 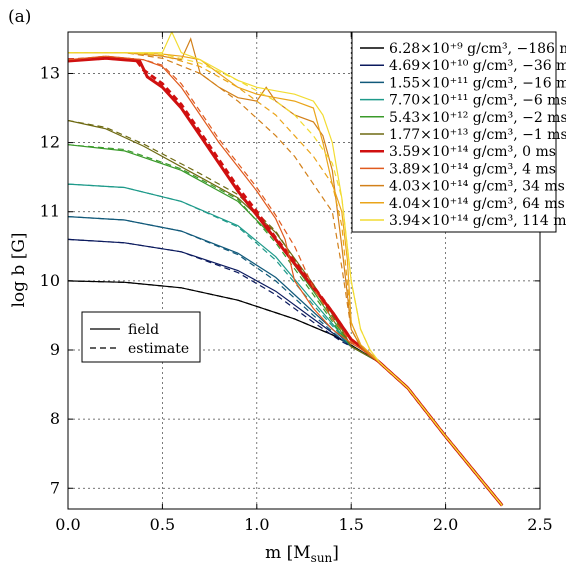 What do you see at coordinates (288, 553) in the screenshot?
I see `x-axis-label-main: m [M` at bounding box center [288, 553].